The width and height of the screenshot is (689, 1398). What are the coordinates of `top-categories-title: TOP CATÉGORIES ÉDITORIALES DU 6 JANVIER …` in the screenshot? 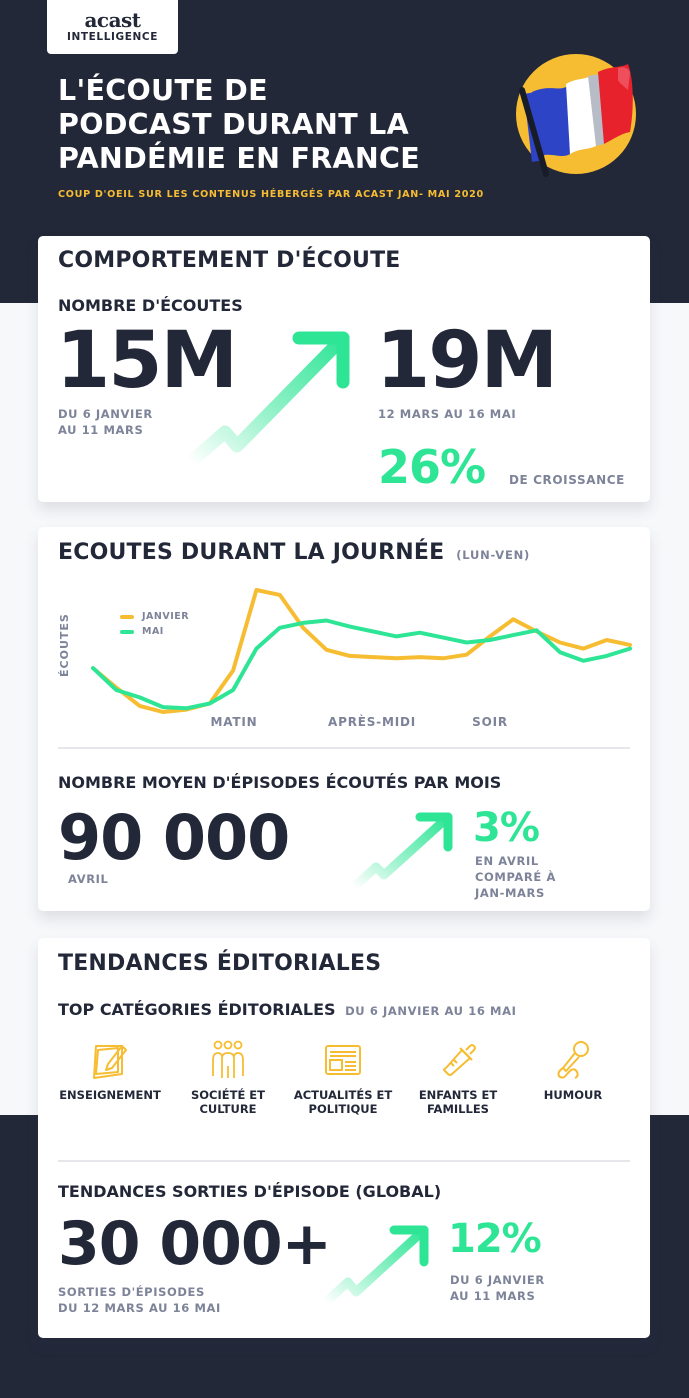 It's located at (287, 1009).